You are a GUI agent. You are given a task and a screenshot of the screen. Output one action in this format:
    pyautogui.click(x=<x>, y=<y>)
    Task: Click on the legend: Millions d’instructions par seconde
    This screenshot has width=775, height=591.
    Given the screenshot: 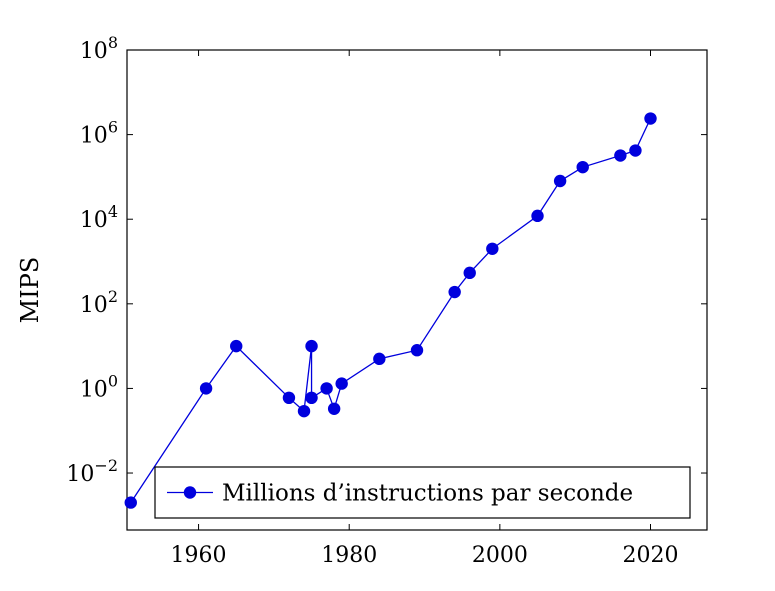 What is the action you would take?
    pyautogui.click(x=422, y=492)
    